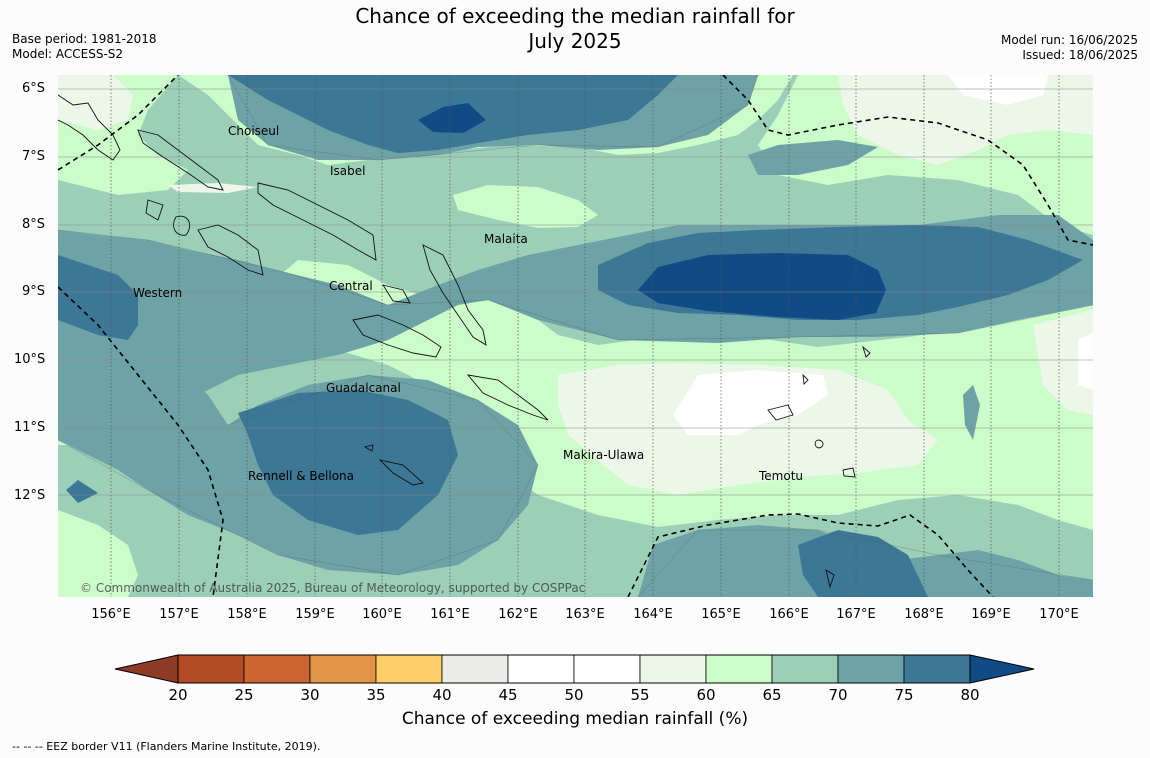 The width and height of the screenshot is (1150, 758). I want to click on colorbar-tick-label: 45, so click(507, 695).